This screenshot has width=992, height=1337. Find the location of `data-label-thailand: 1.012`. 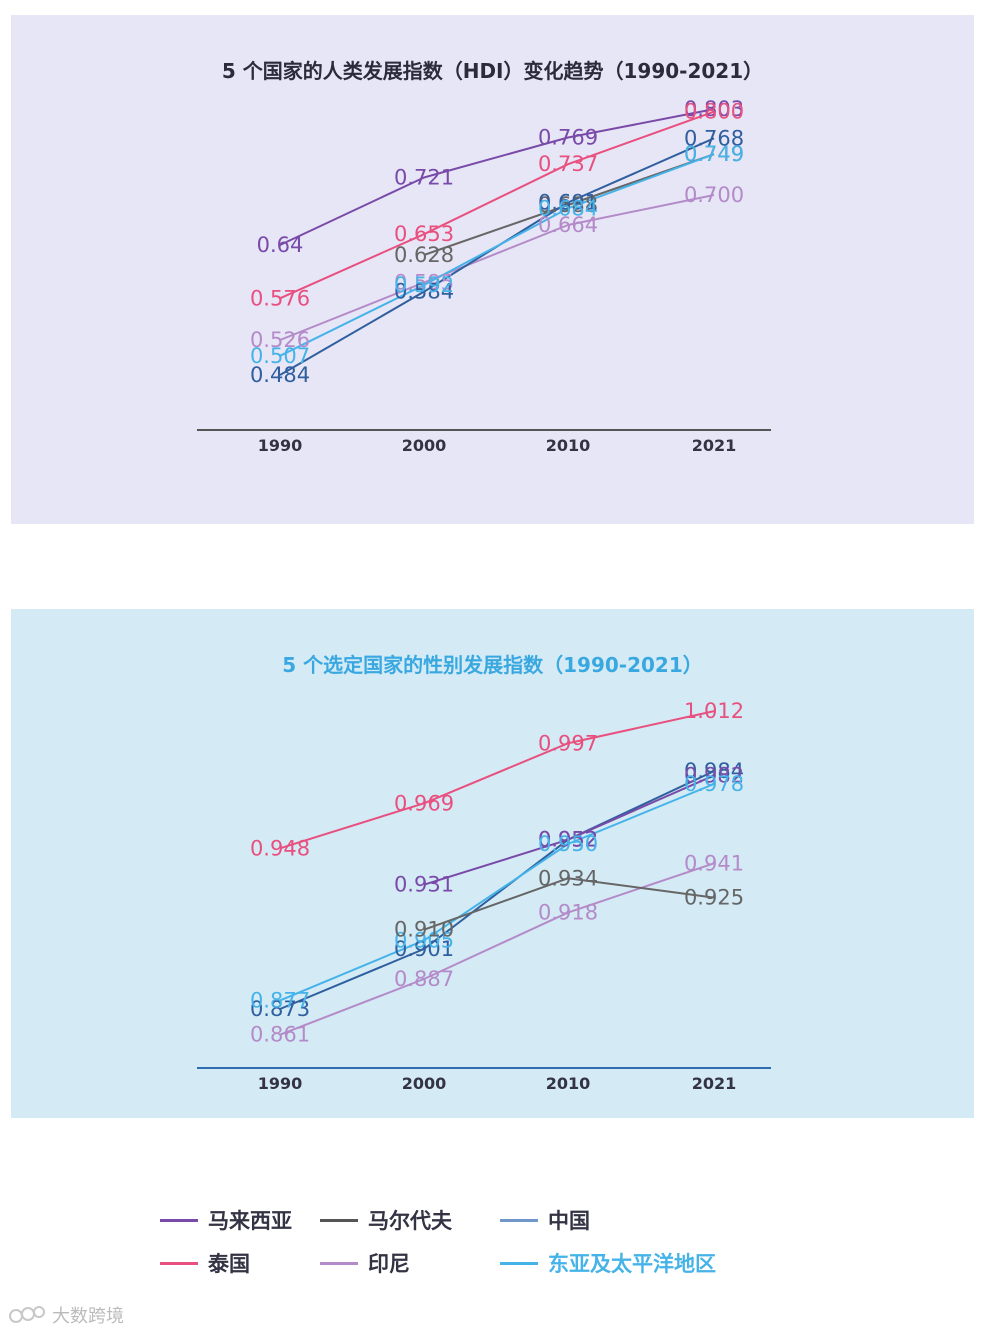

data-label-thailand: 1.012 is located at coordinates (714, 711).